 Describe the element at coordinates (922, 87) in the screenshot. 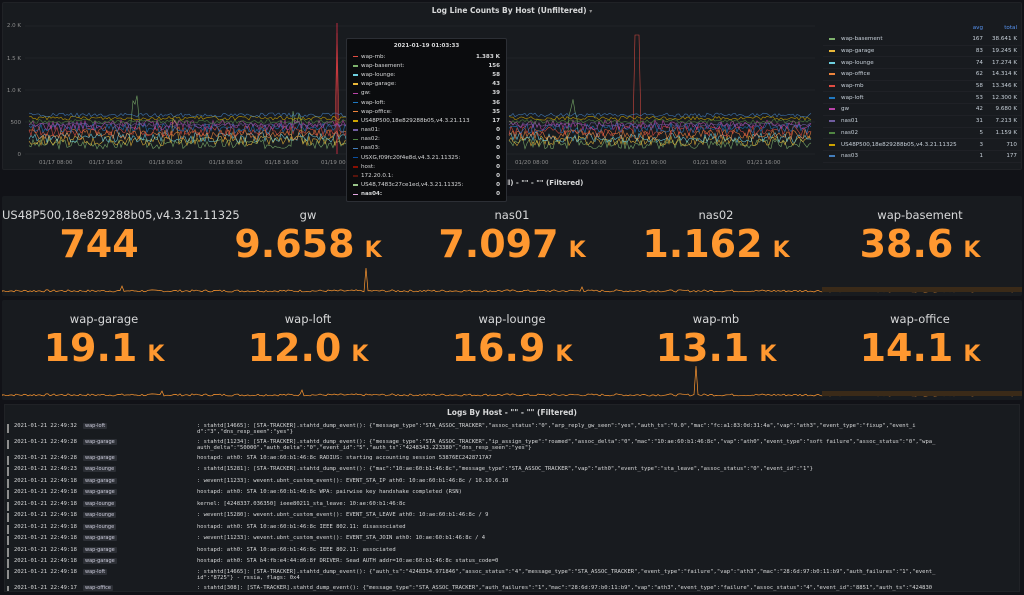

I see `legend-item: wap-mb 58 13.346 K` at that location.